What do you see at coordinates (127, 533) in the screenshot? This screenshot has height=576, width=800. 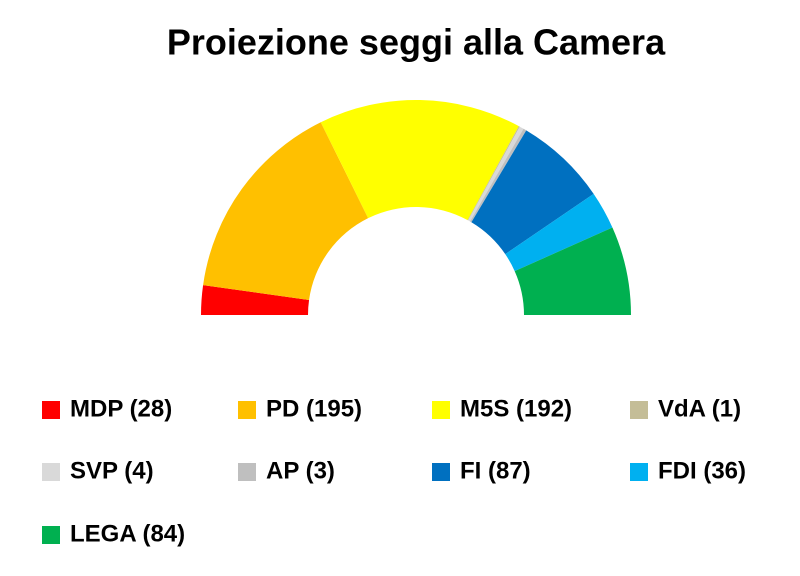 I see `legend-label: LEGA (84)` at bounding box center [127, 533].